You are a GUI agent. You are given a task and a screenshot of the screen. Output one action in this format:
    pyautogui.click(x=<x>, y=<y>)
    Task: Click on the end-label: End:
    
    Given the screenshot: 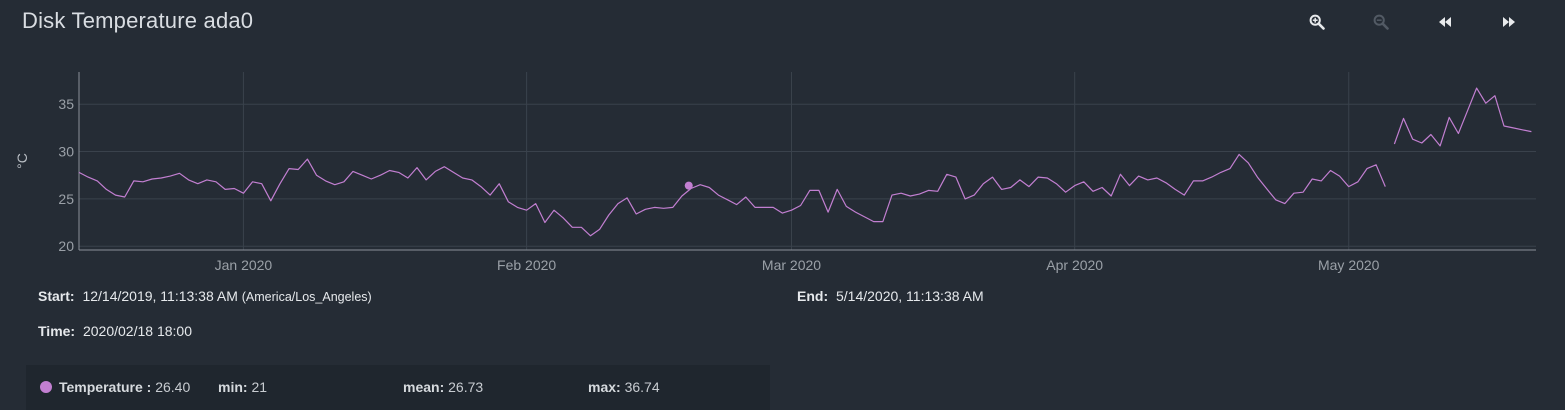 What is the action you would take?
    pyautogui.click(x=813, y=296)
    